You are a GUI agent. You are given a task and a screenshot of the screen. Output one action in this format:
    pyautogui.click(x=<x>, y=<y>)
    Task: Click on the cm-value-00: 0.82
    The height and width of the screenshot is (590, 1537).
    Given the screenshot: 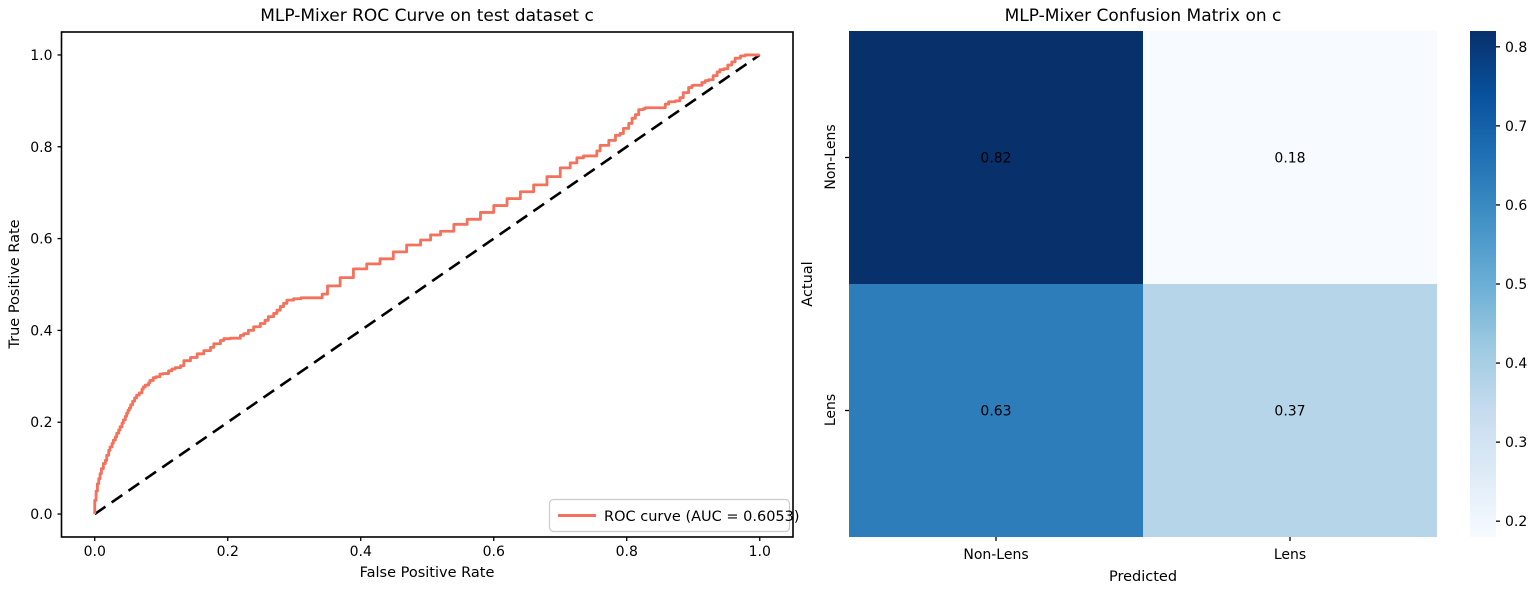 What is the action you would take?
    pyautogui.click(x=995, y=159)
    